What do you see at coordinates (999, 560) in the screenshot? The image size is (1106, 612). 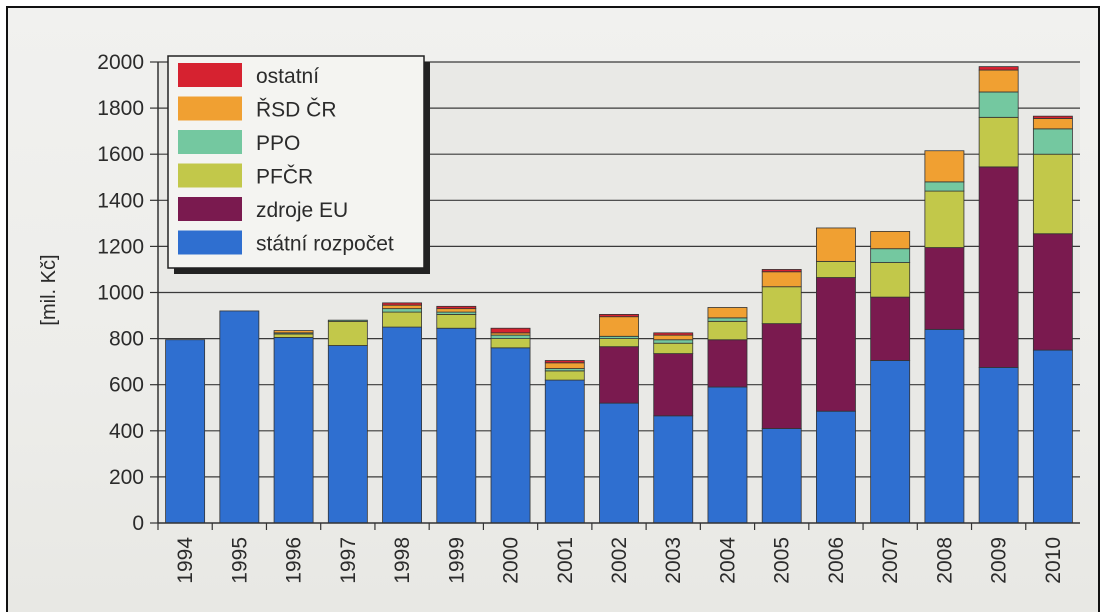 I see `x-tick-label: 2009` at bounding box center [999, 560].